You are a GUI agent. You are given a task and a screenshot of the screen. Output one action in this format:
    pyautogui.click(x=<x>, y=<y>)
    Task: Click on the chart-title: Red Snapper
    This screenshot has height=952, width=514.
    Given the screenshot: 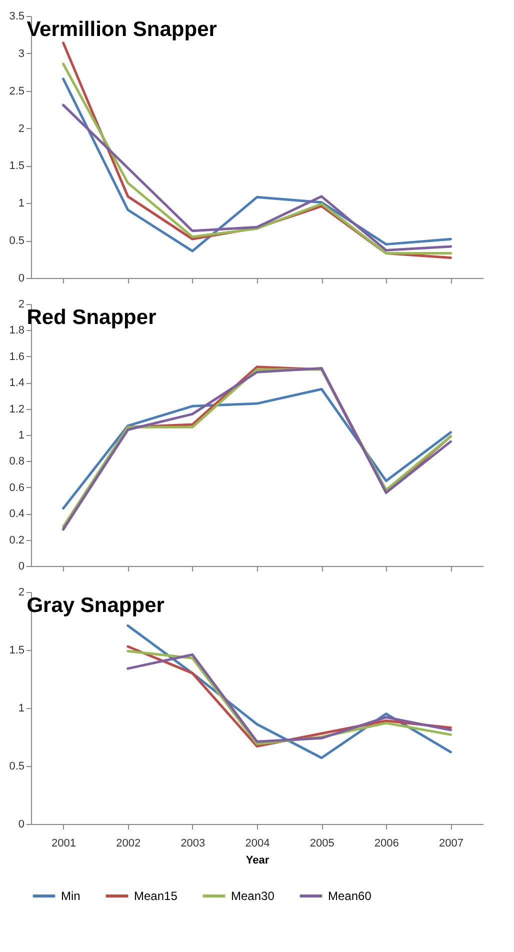 What is the action you would take?
    pyautogui.click(x=91, y=317)
    